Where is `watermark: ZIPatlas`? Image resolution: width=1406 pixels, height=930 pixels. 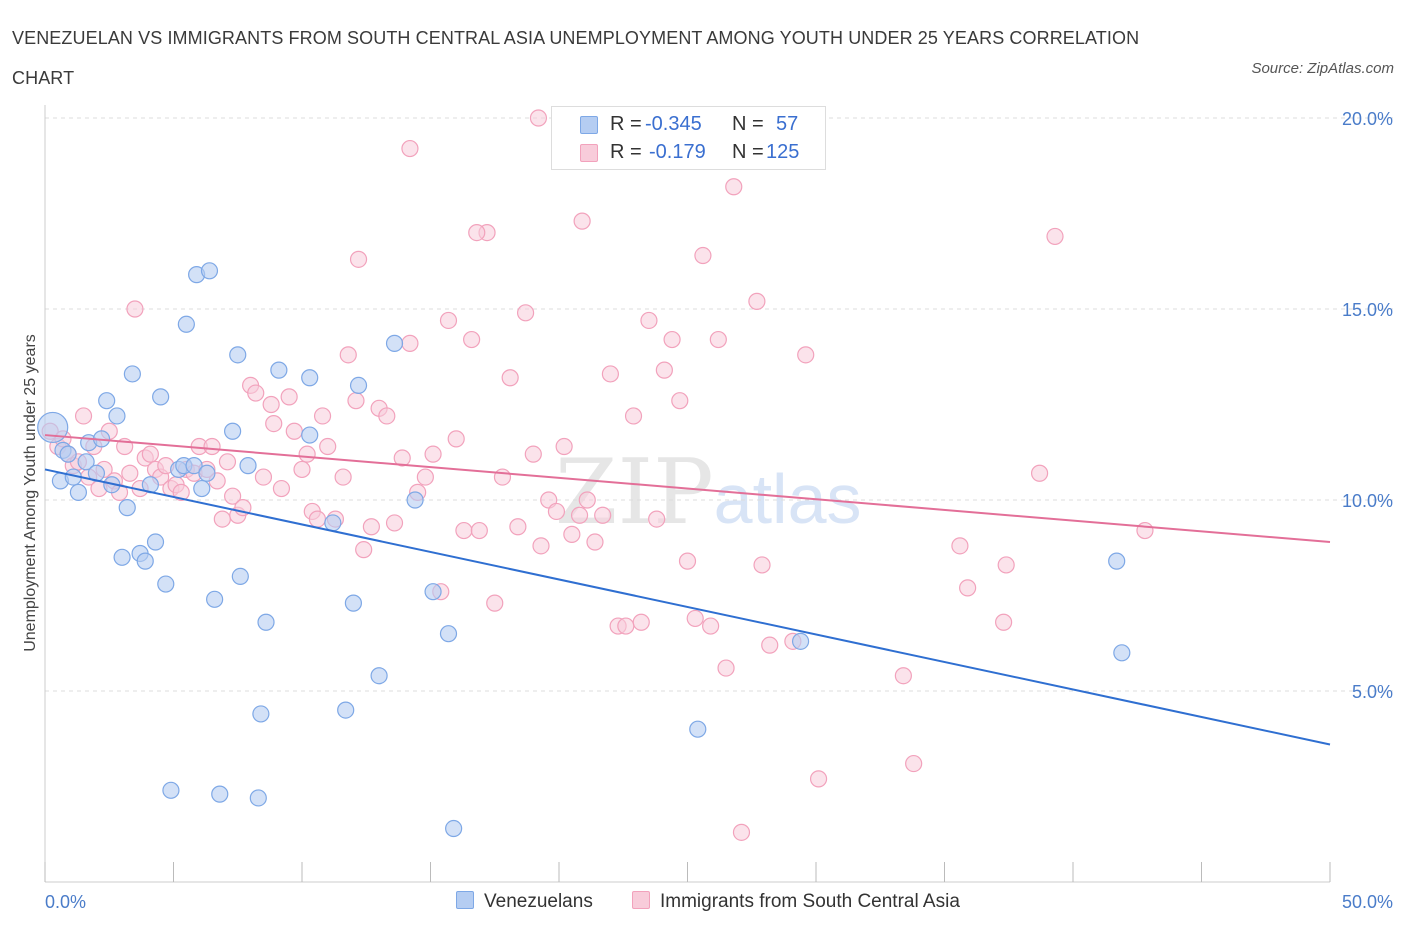
watermark: ZIPatlas is located at coordinates (708, 492).